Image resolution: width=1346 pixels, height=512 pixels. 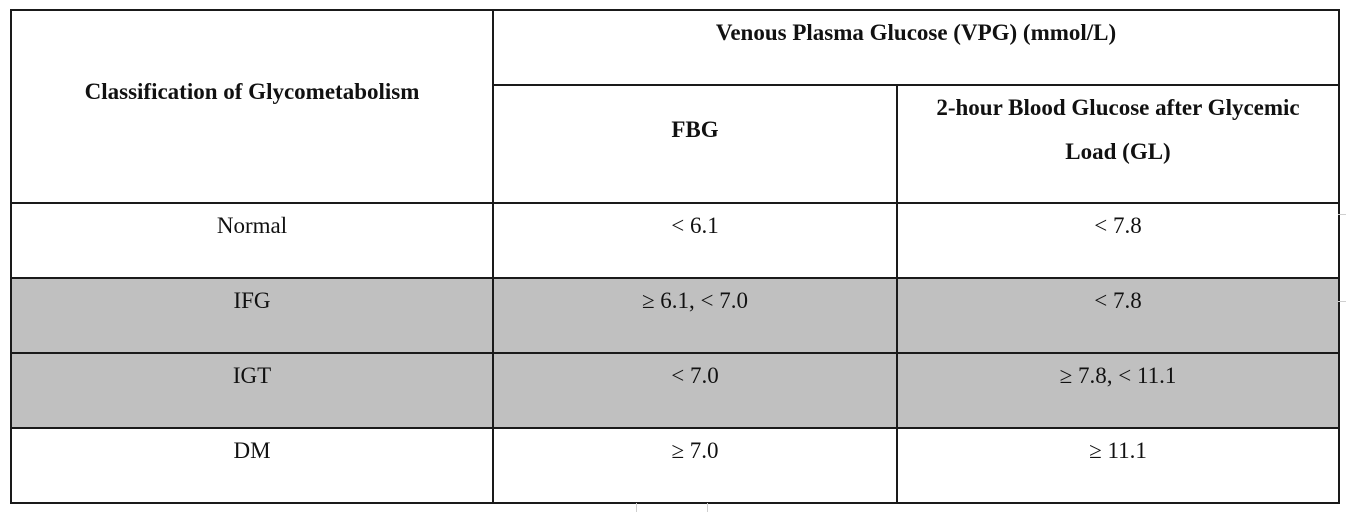 I want to click on table-row-igt: IGT < 7.0 ≥ 7.8, < 11.1, so click(x=675, y=390).